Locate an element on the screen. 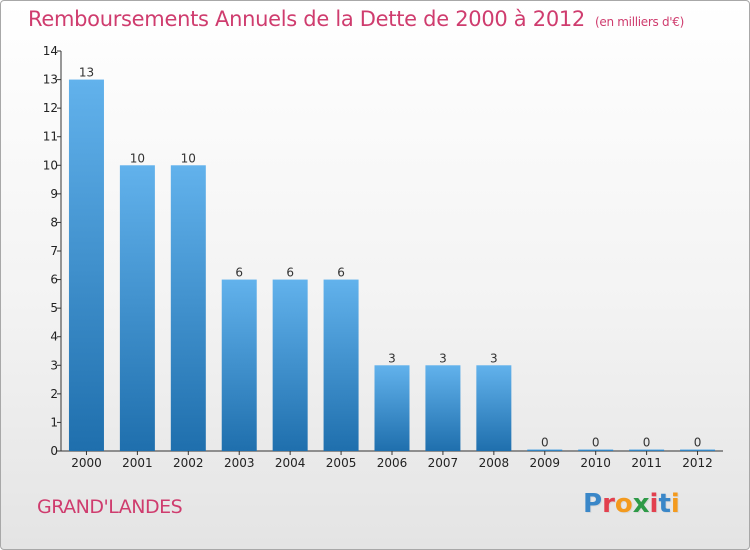  x-tick-label: 2006 is located at coordinates (392, 463).